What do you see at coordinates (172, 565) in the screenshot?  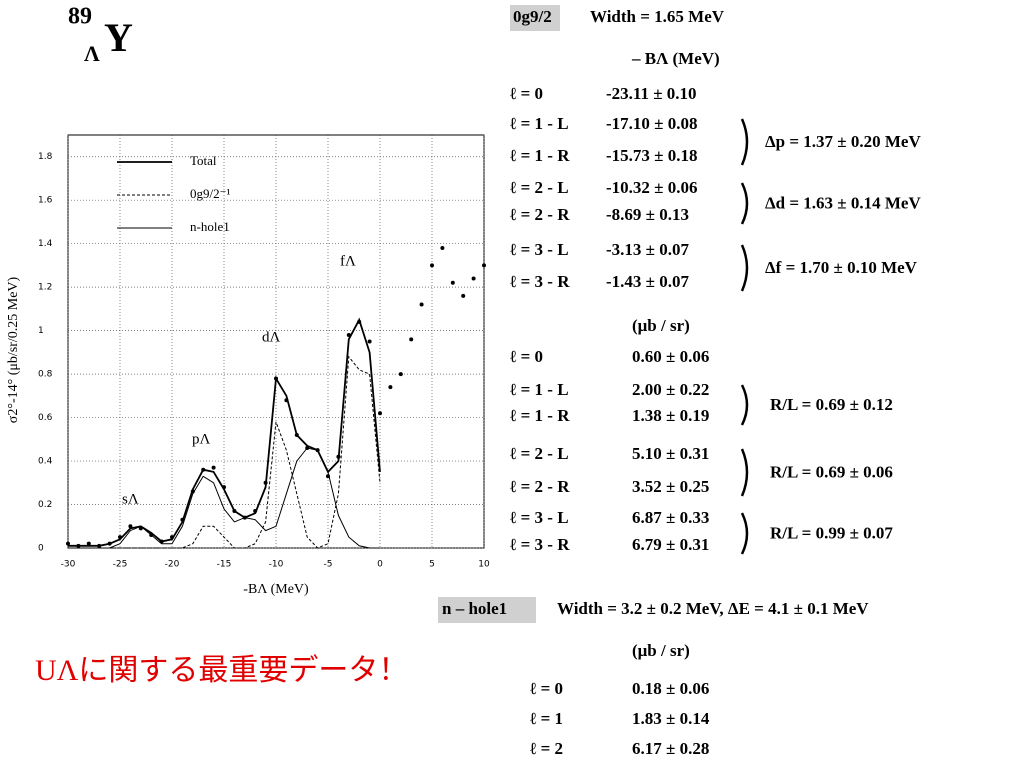 I see `x-tick-label: -20` at bounding box center [172, 565].